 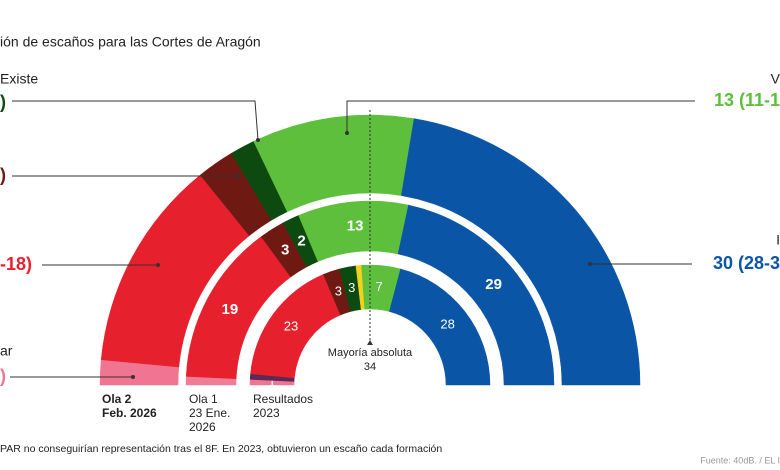 I want to click on majority-label: Mayoría absoluta, so click(x=370, y=353).